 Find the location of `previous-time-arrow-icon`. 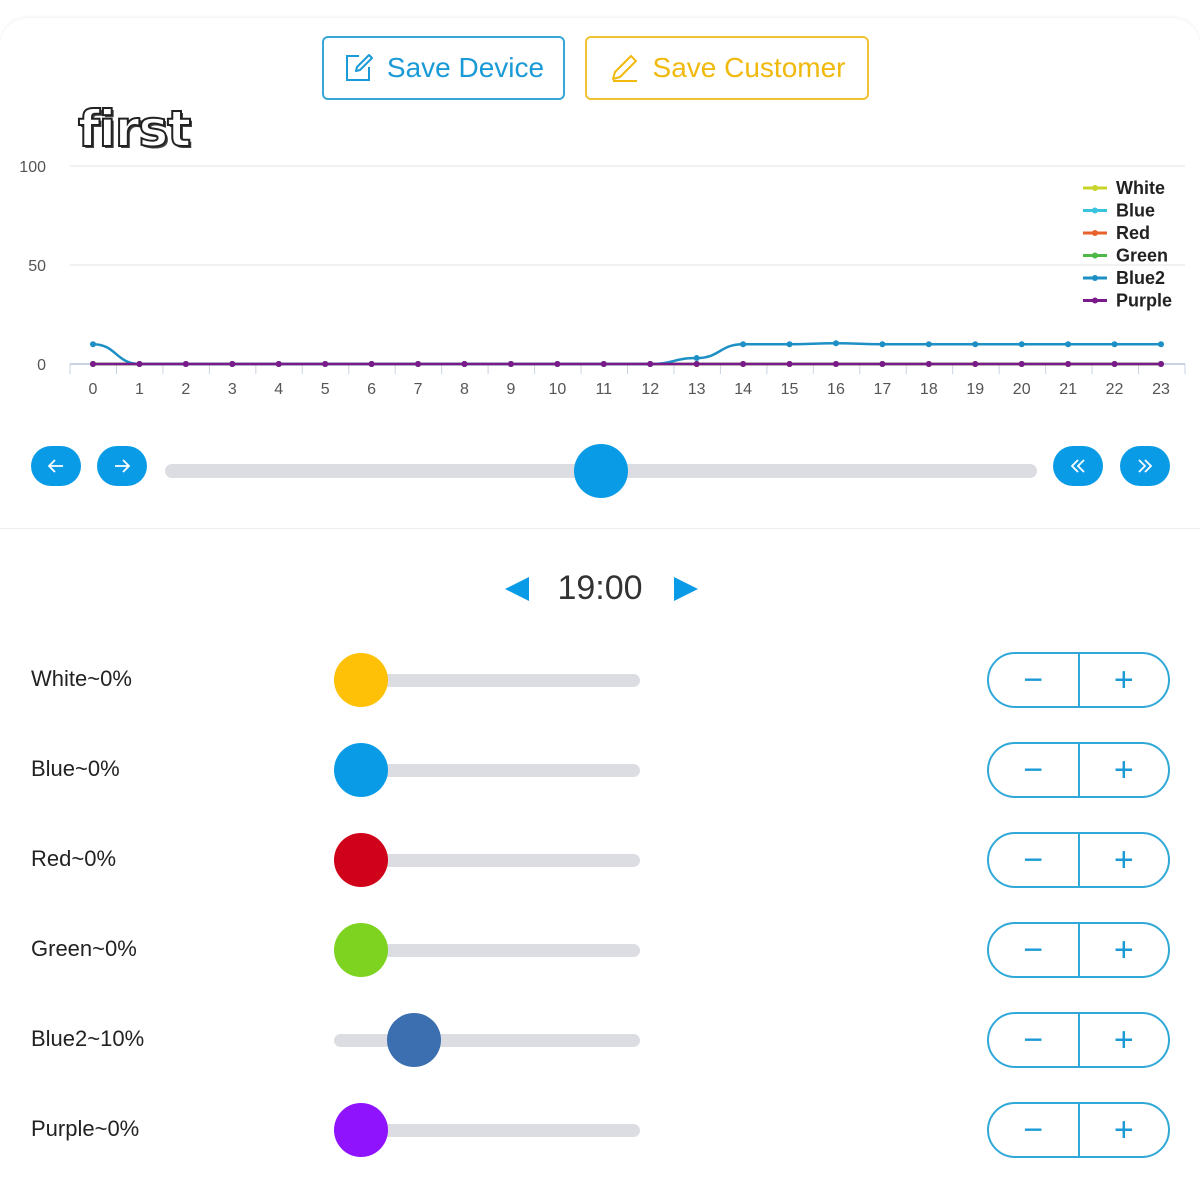

previous-time-arrow-icon is located at coordinates (517, 589).